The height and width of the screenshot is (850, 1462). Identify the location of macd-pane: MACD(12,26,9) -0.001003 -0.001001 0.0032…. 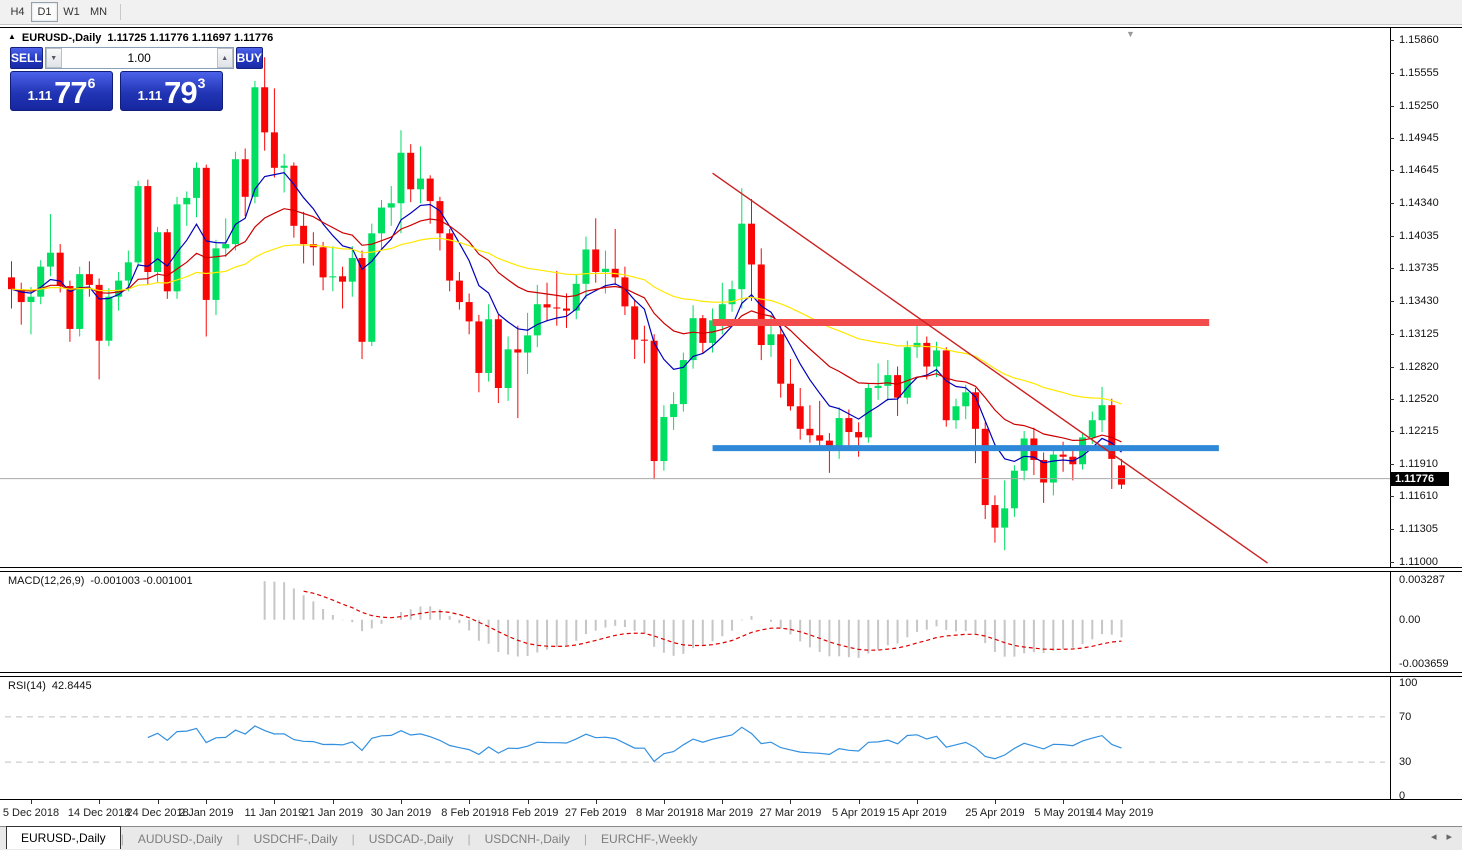
(731, 622).